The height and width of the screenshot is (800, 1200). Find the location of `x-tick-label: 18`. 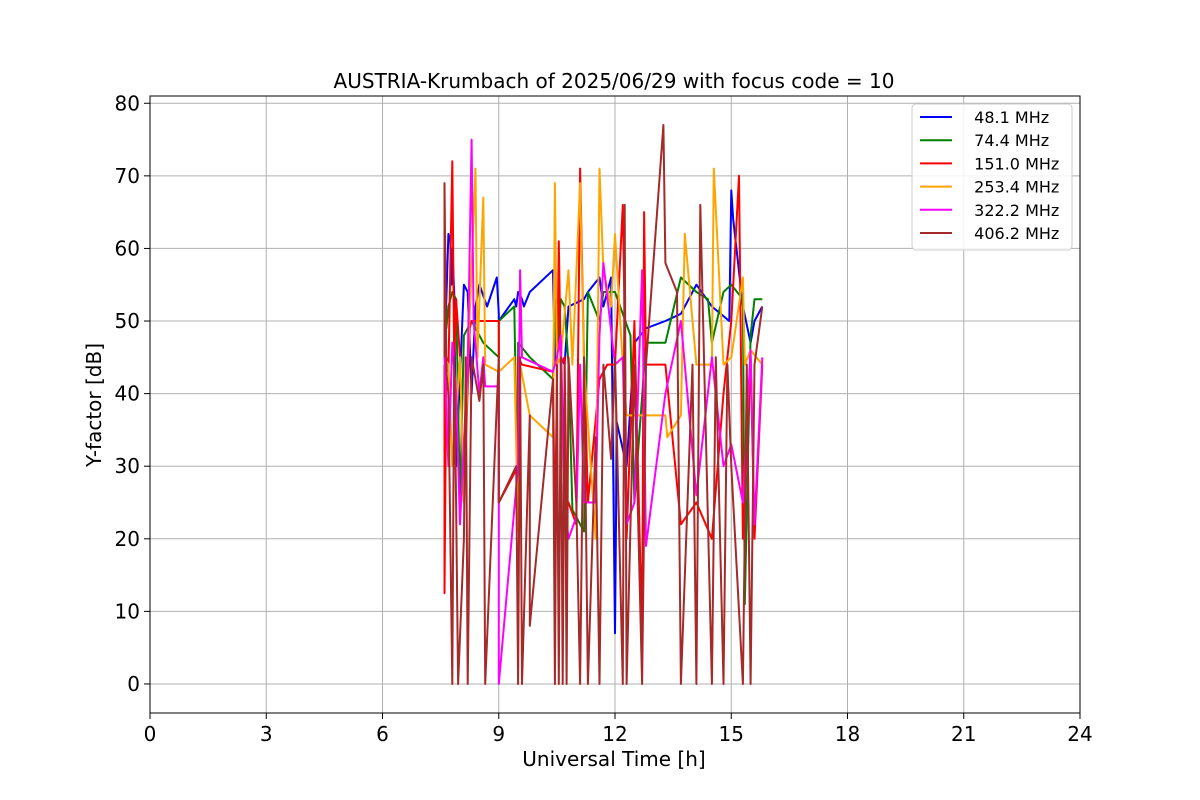

x-tick-label: 18 is located at coordinates (847, 734).